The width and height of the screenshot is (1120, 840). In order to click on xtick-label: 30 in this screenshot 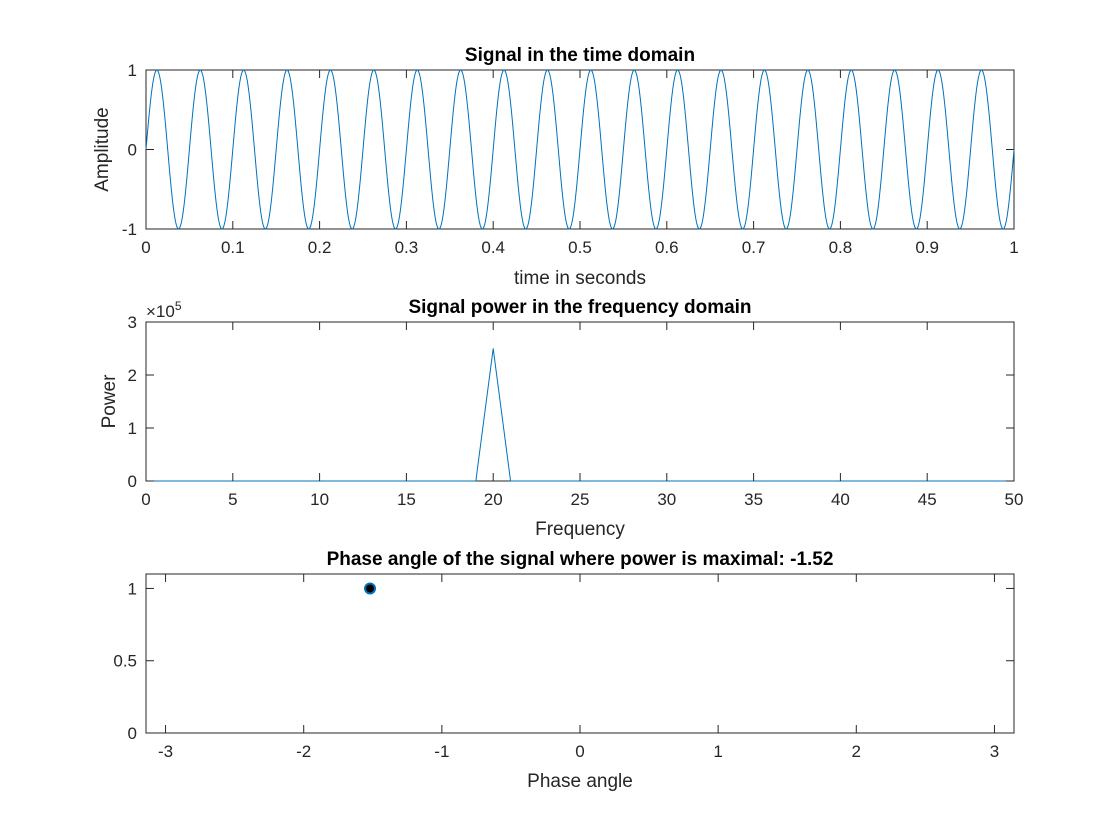, I will do `click(666, 499)`.